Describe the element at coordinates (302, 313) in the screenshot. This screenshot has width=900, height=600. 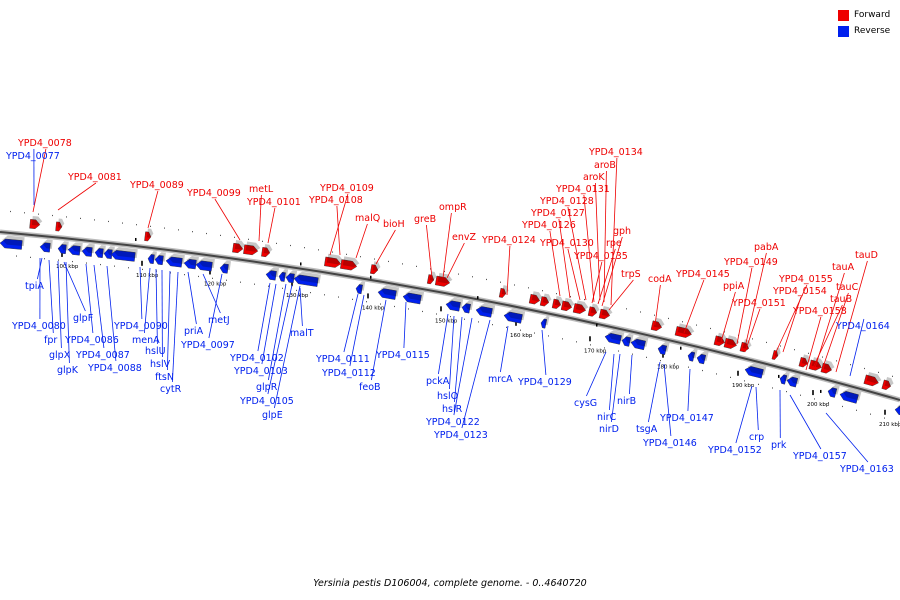
I see `gene-label-malt: malT` at that location.